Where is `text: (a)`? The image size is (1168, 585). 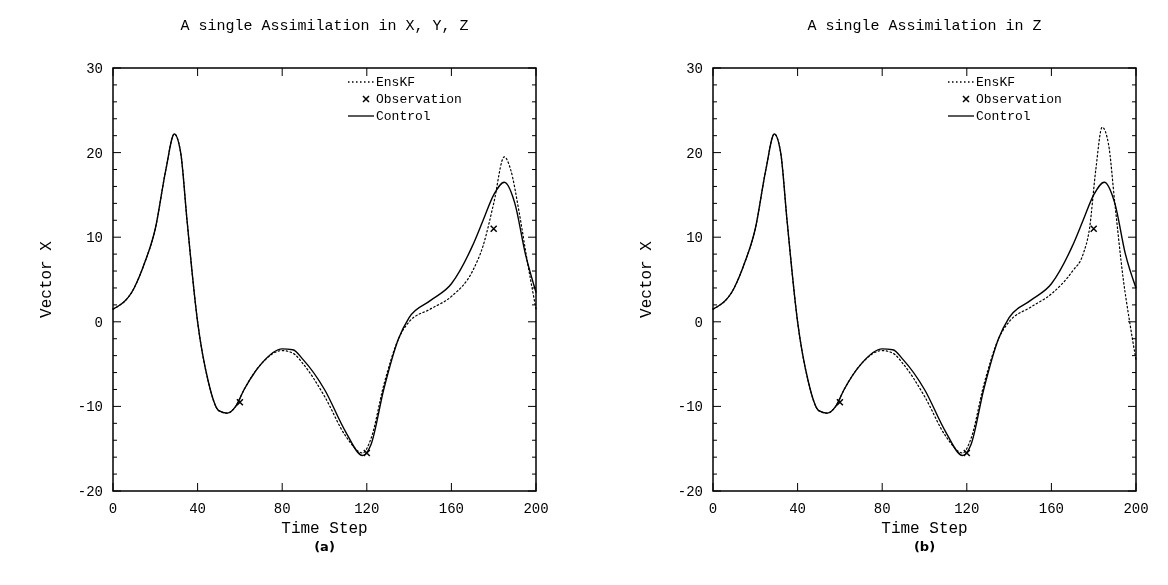 text: (a) is located at coordinates (324, 546).